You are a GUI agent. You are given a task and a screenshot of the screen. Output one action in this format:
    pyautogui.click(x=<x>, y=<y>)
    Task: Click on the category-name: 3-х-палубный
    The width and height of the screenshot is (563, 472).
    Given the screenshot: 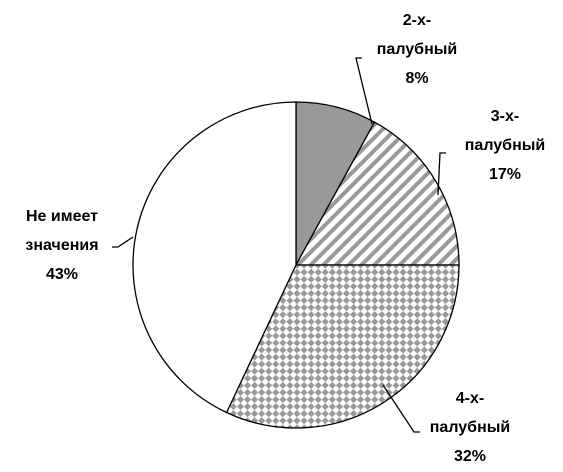 What is the action you would take?
    pyautogui.click(x=505, y=131)
    